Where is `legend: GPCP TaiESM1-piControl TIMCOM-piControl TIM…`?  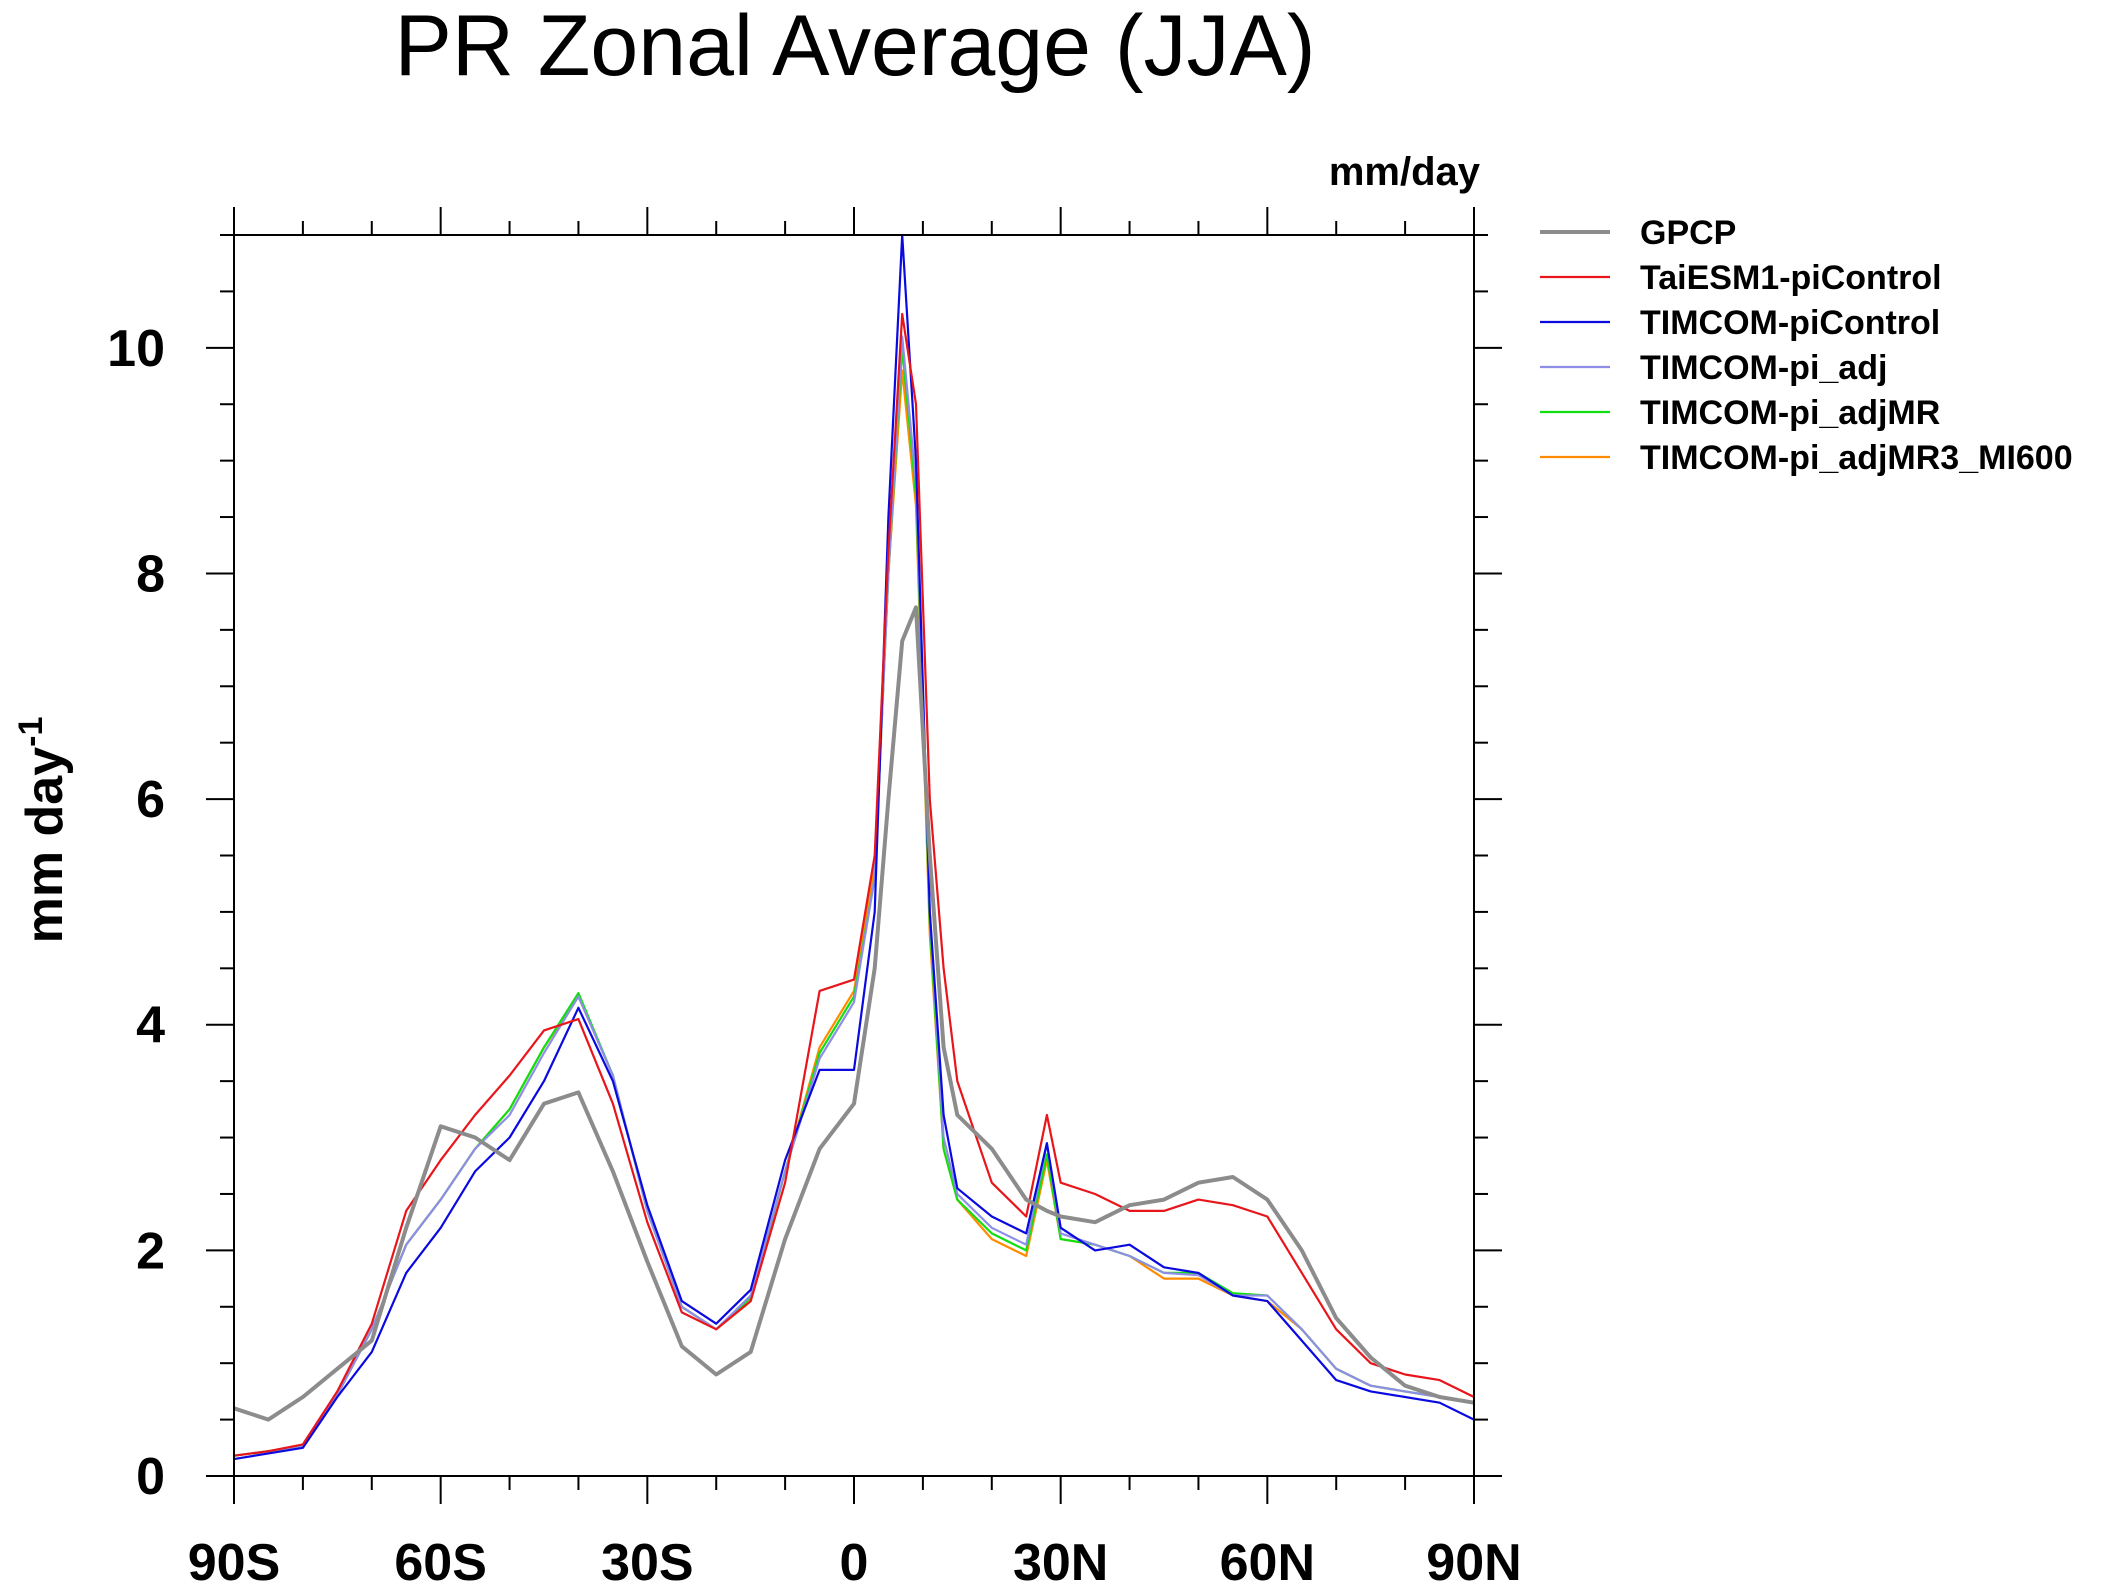
legend: GPCP TaiESM1-piControl TIMCOM-piControl TIM… is located at coordinates (1806, 345).